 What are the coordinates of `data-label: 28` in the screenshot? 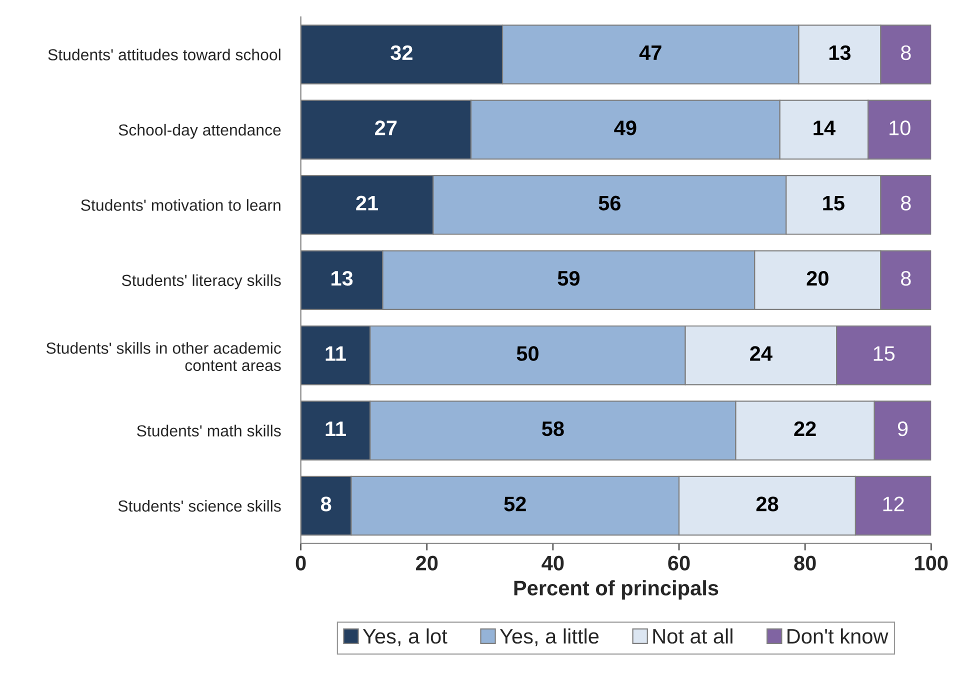 It's located at (767, 504).